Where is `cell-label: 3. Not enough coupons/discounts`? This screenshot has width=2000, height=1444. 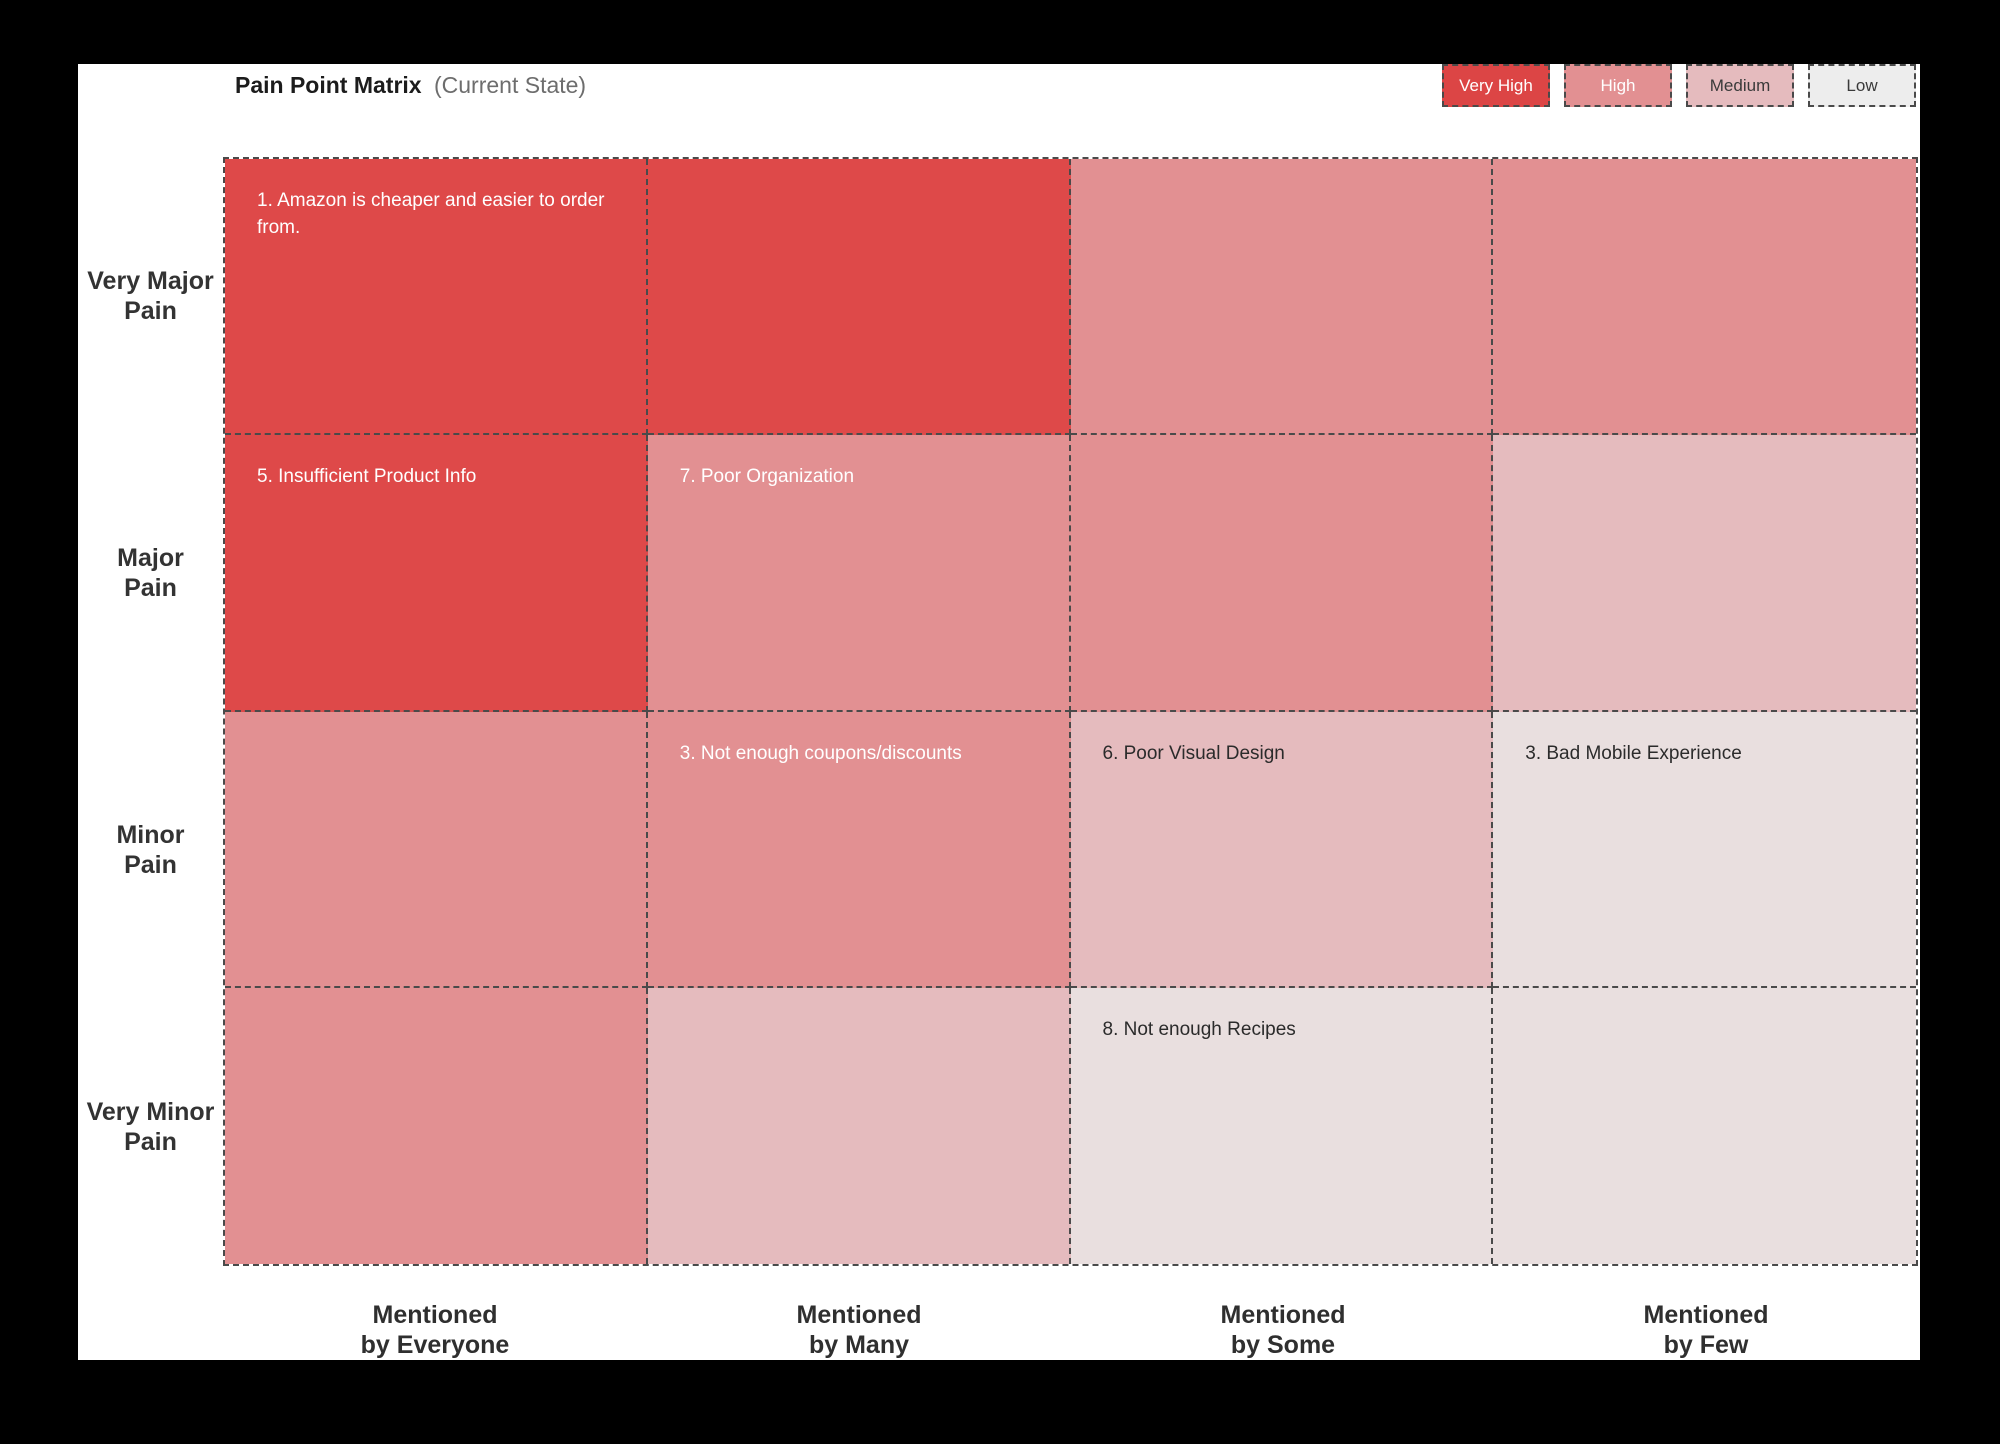 cell-label: 3. Not enough coupons/discounts is located at coordinates (820, 753).